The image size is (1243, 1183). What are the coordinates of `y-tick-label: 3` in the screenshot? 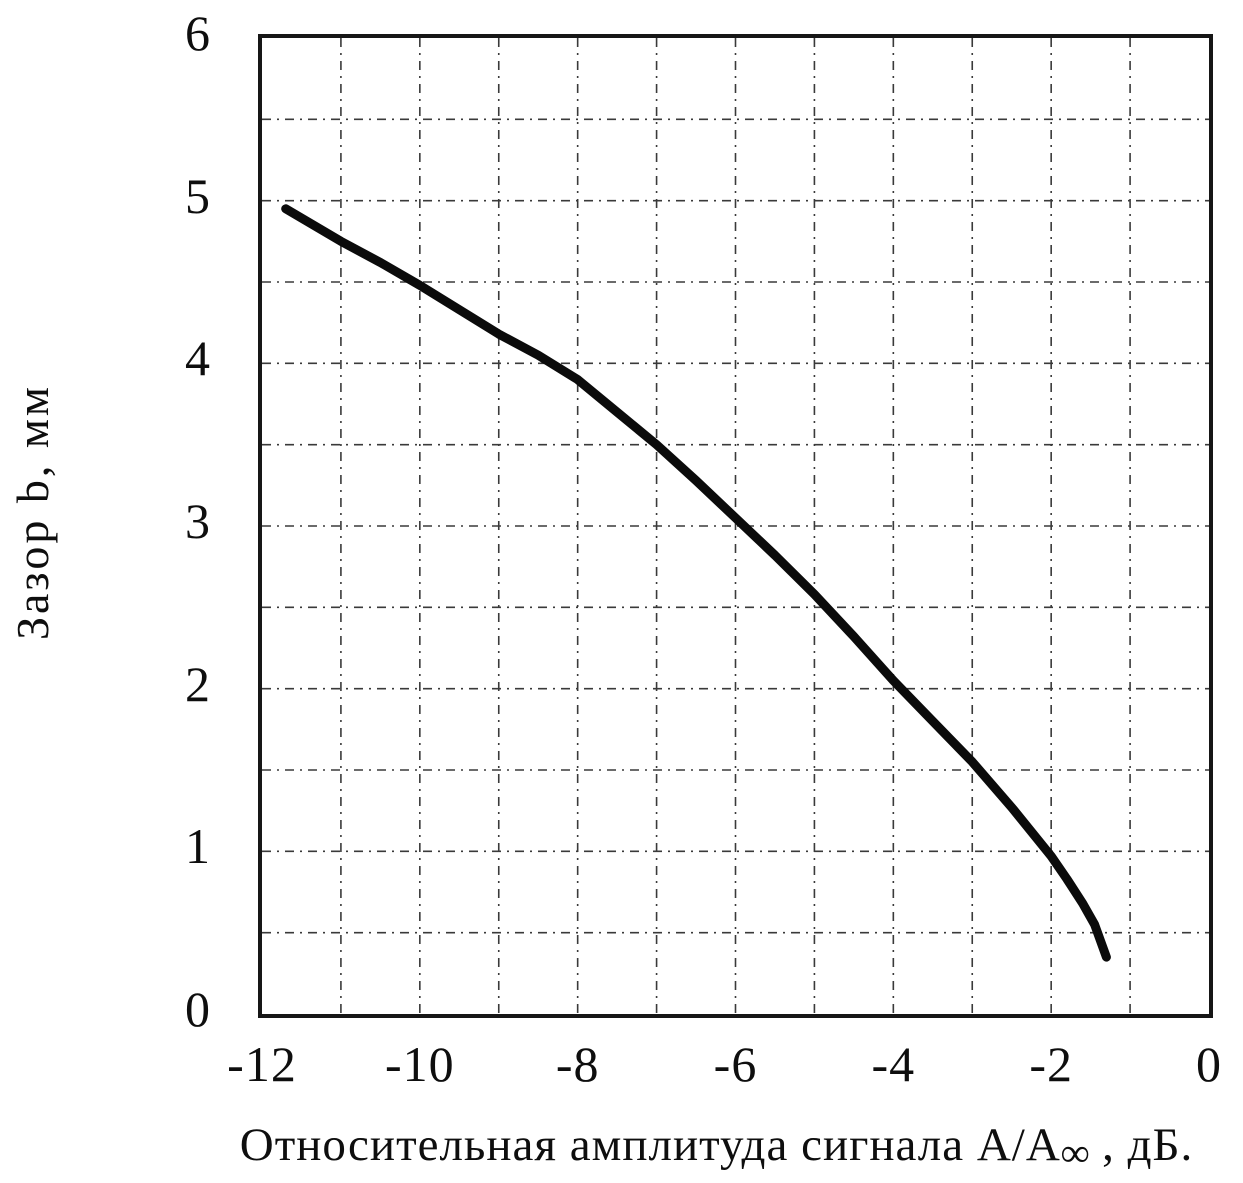 It's located at (198, 521).